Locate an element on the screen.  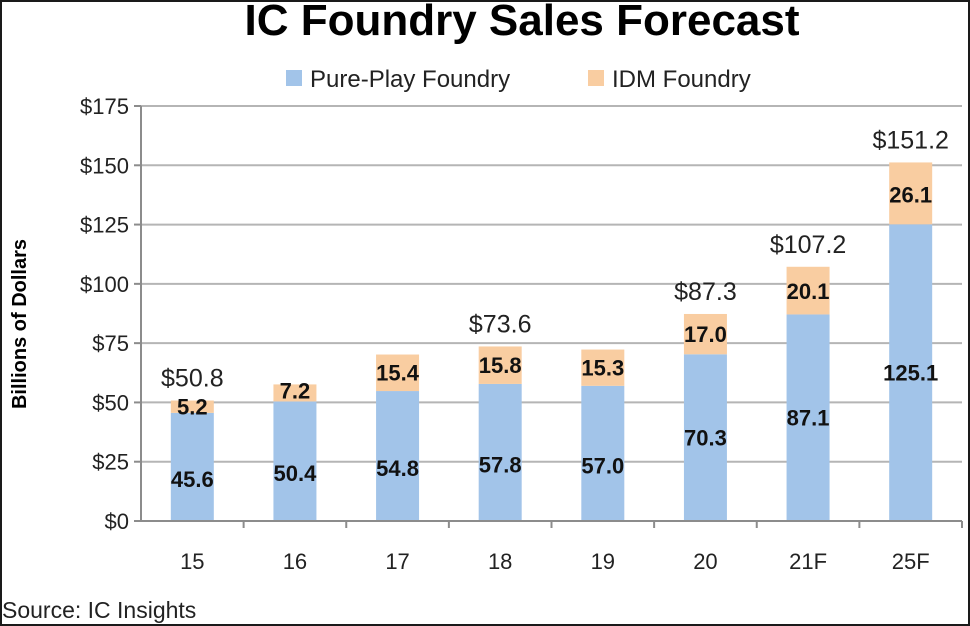
x-tick-label: 21F is located at coordinates (808, 561).